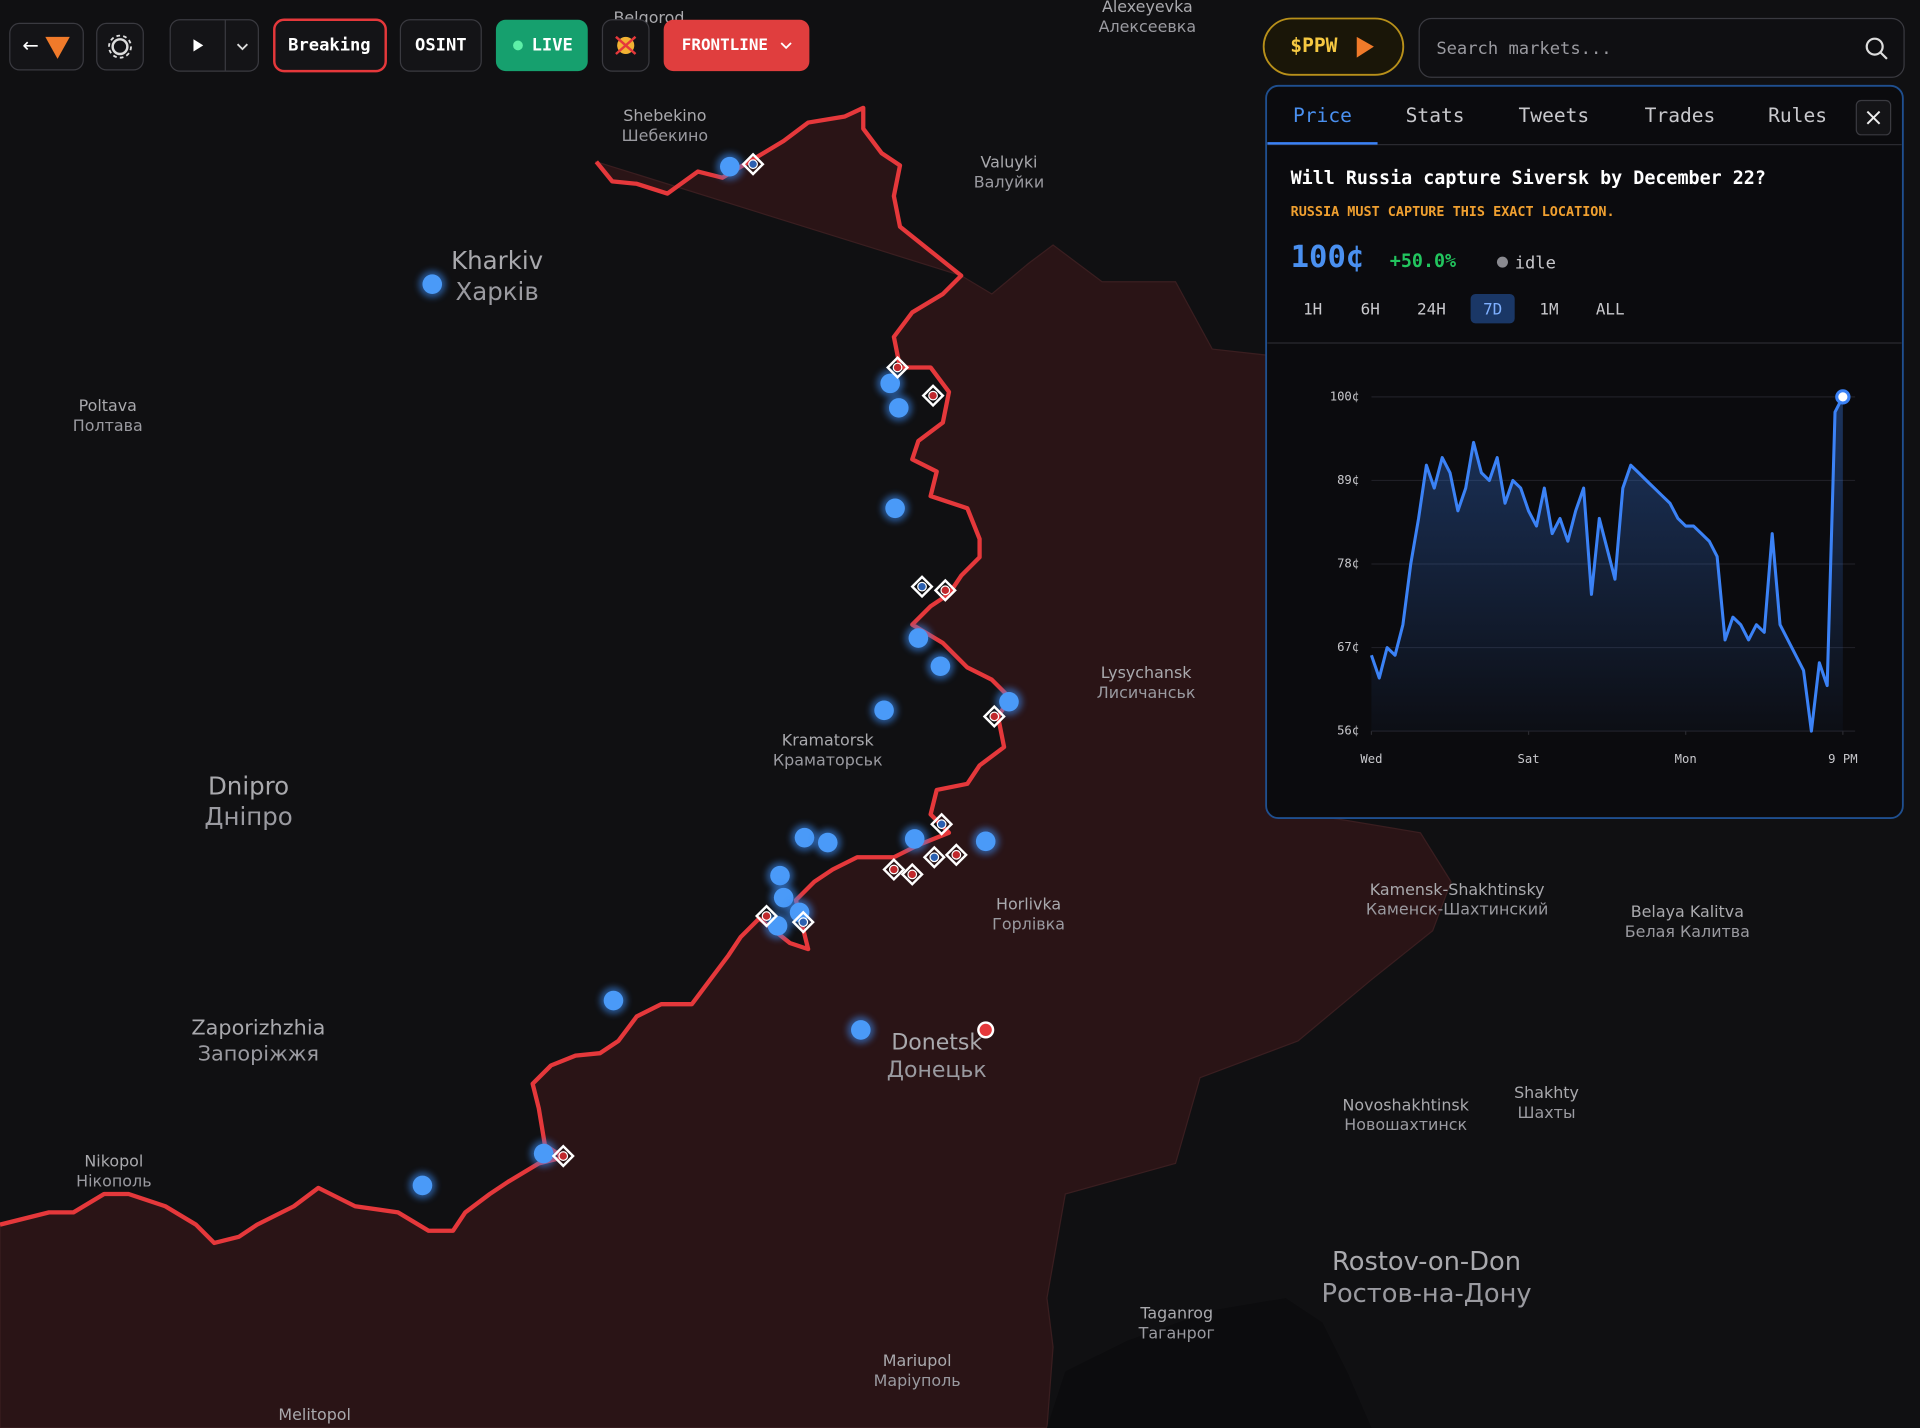 The image size is (1920, 1428). What do you see at coordinates (1370, 308) in the screenshot?
I see `range-button: 6H` at bounding box center [1370, 308].